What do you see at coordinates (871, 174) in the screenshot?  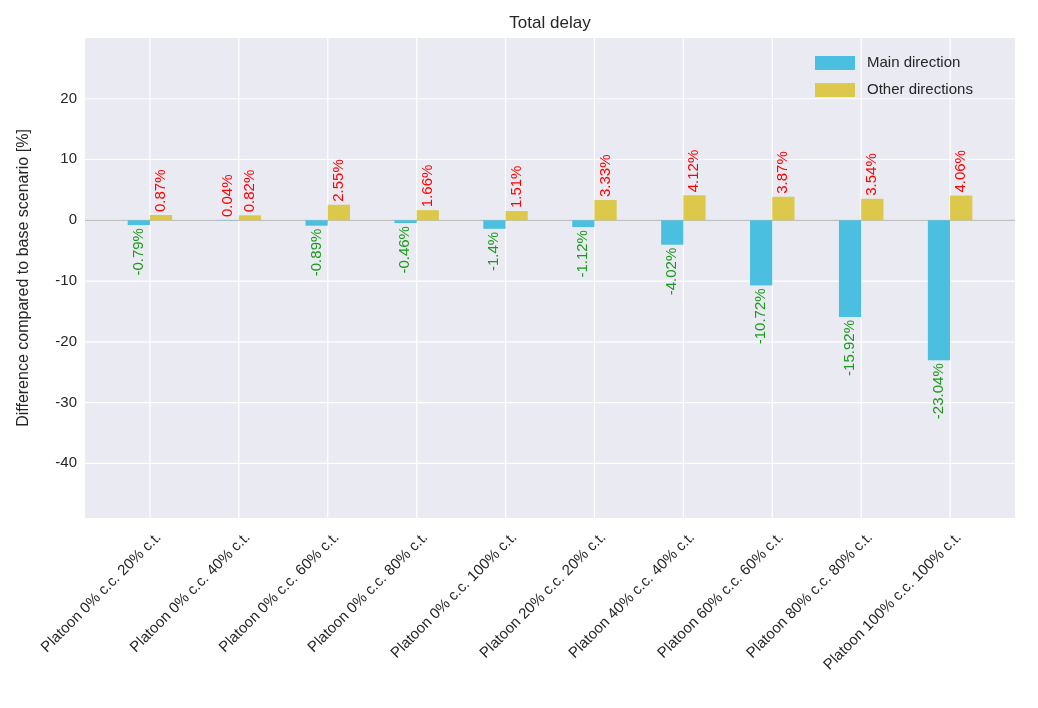 I see `data-label: 3.54%` at bounding box center [871, 174].